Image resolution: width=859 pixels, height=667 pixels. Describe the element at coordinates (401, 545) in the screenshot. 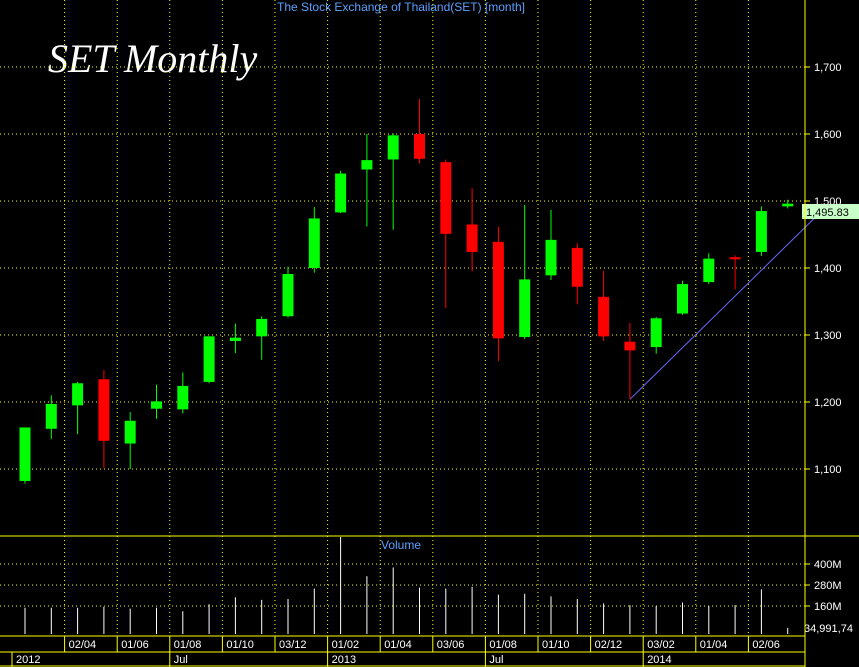

I see `volume-title: Volume` at that location.